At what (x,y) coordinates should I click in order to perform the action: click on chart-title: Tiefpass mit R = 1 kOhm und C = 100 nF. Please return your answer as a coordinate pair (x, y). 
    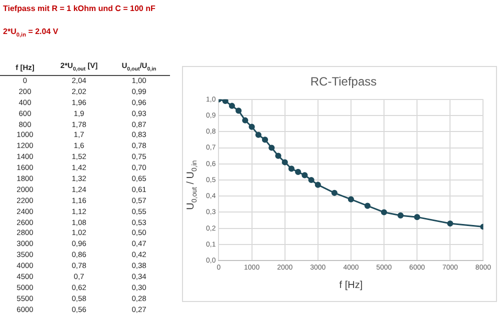
    Looking at the image, I should click on (79, 8).